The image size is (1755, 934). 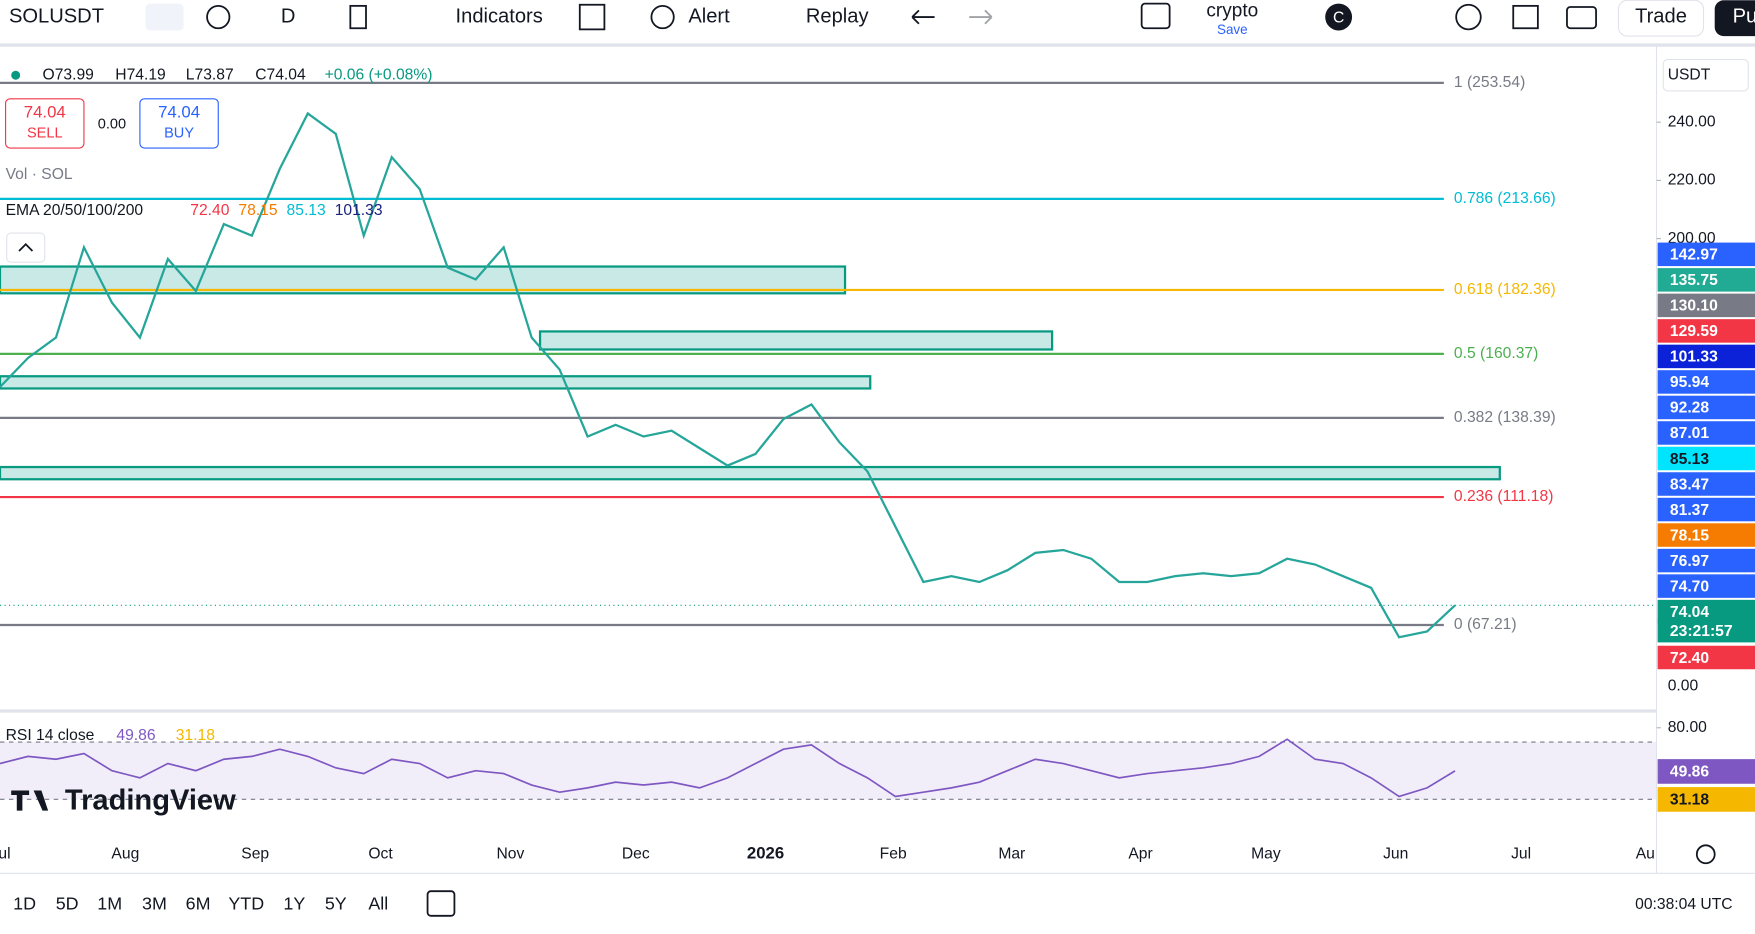 What do you see at coordinates (1689, 484) in the screenshot?
I see `price-label: 83.47` at bounding box center [1689, 484].